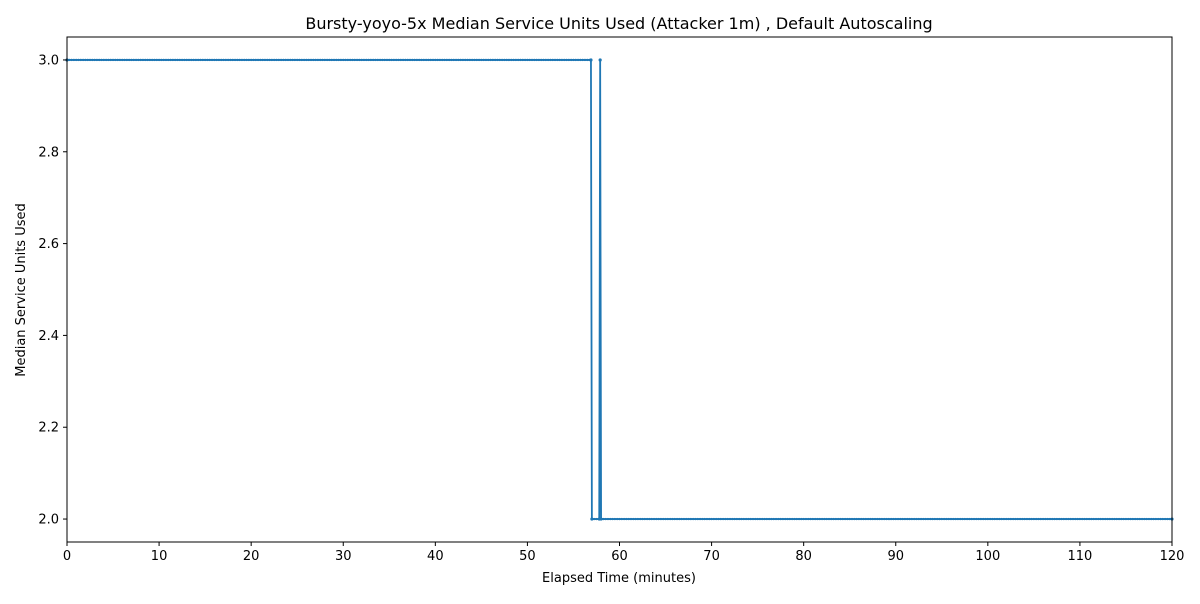  What do you see at coordinates (343, 556) in the screenshot?
I see `x-tick-label: 30` at bounding box center [343, 556].